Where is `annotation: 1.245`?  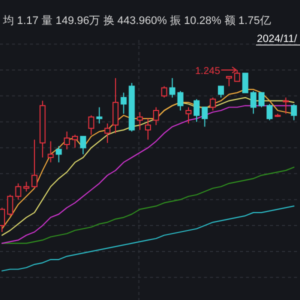 annotation: 1.245 is located at coordinates (208, 71).